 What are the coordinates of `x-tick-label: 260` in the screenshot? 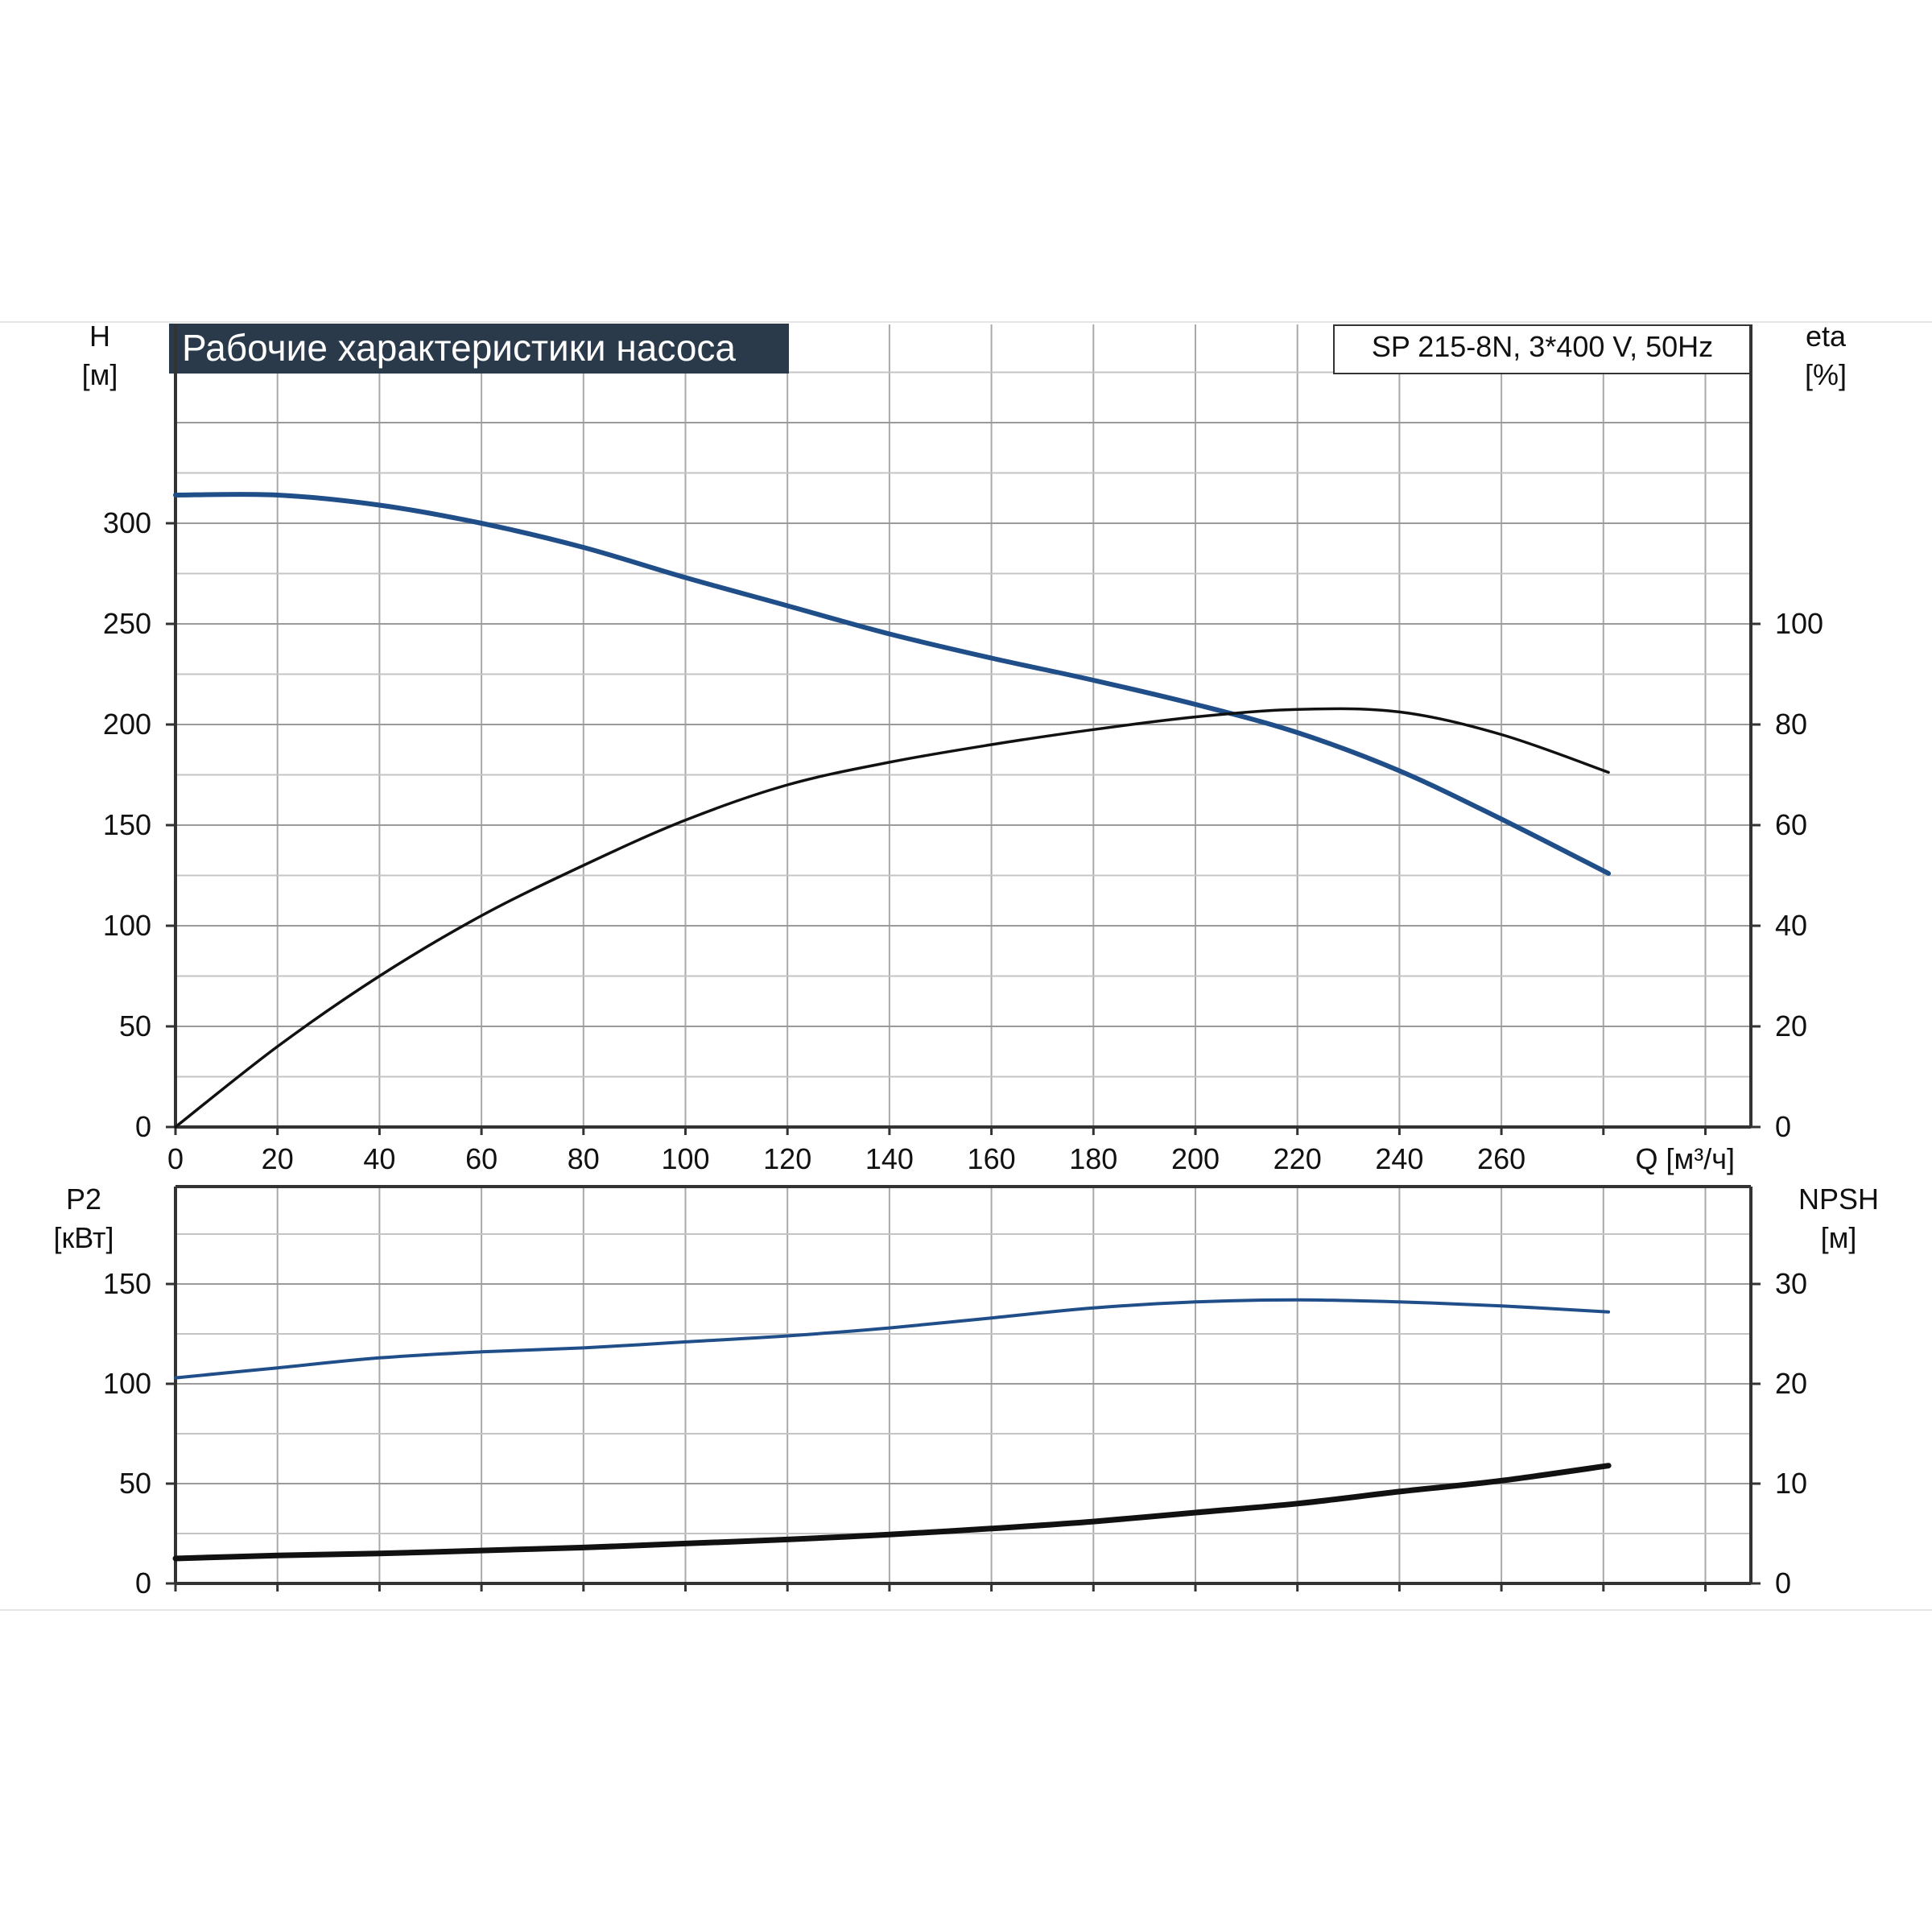 It's located at (1501, 1158).